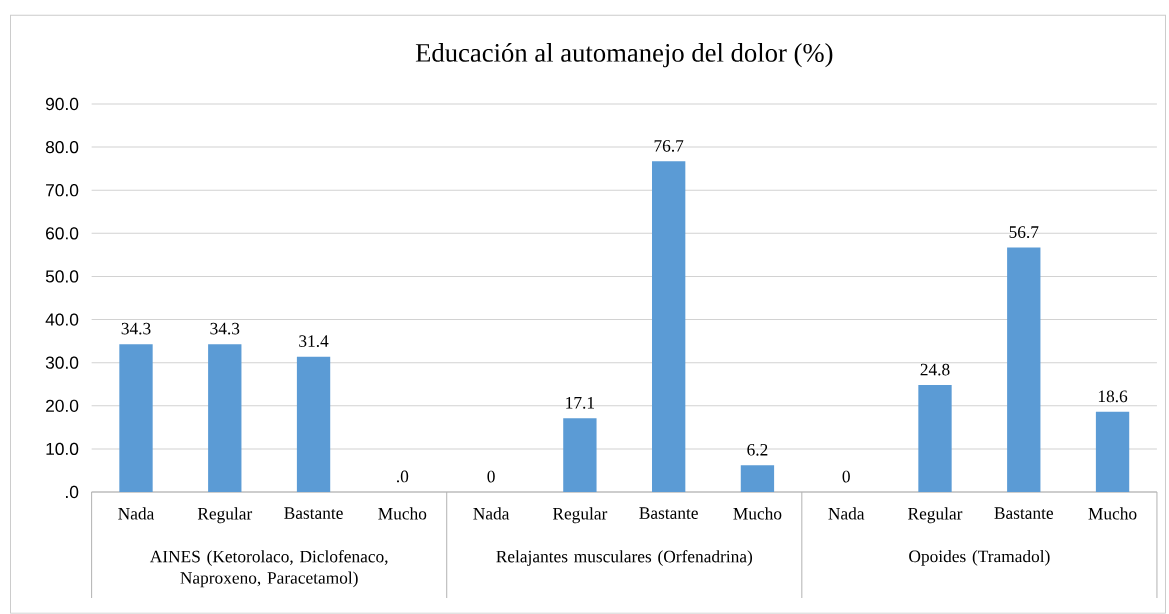  What do you see at coordinates (62, 449) in the screenshot?
I see `y-tick-label: 10.0` at bounding box center [62, 449].